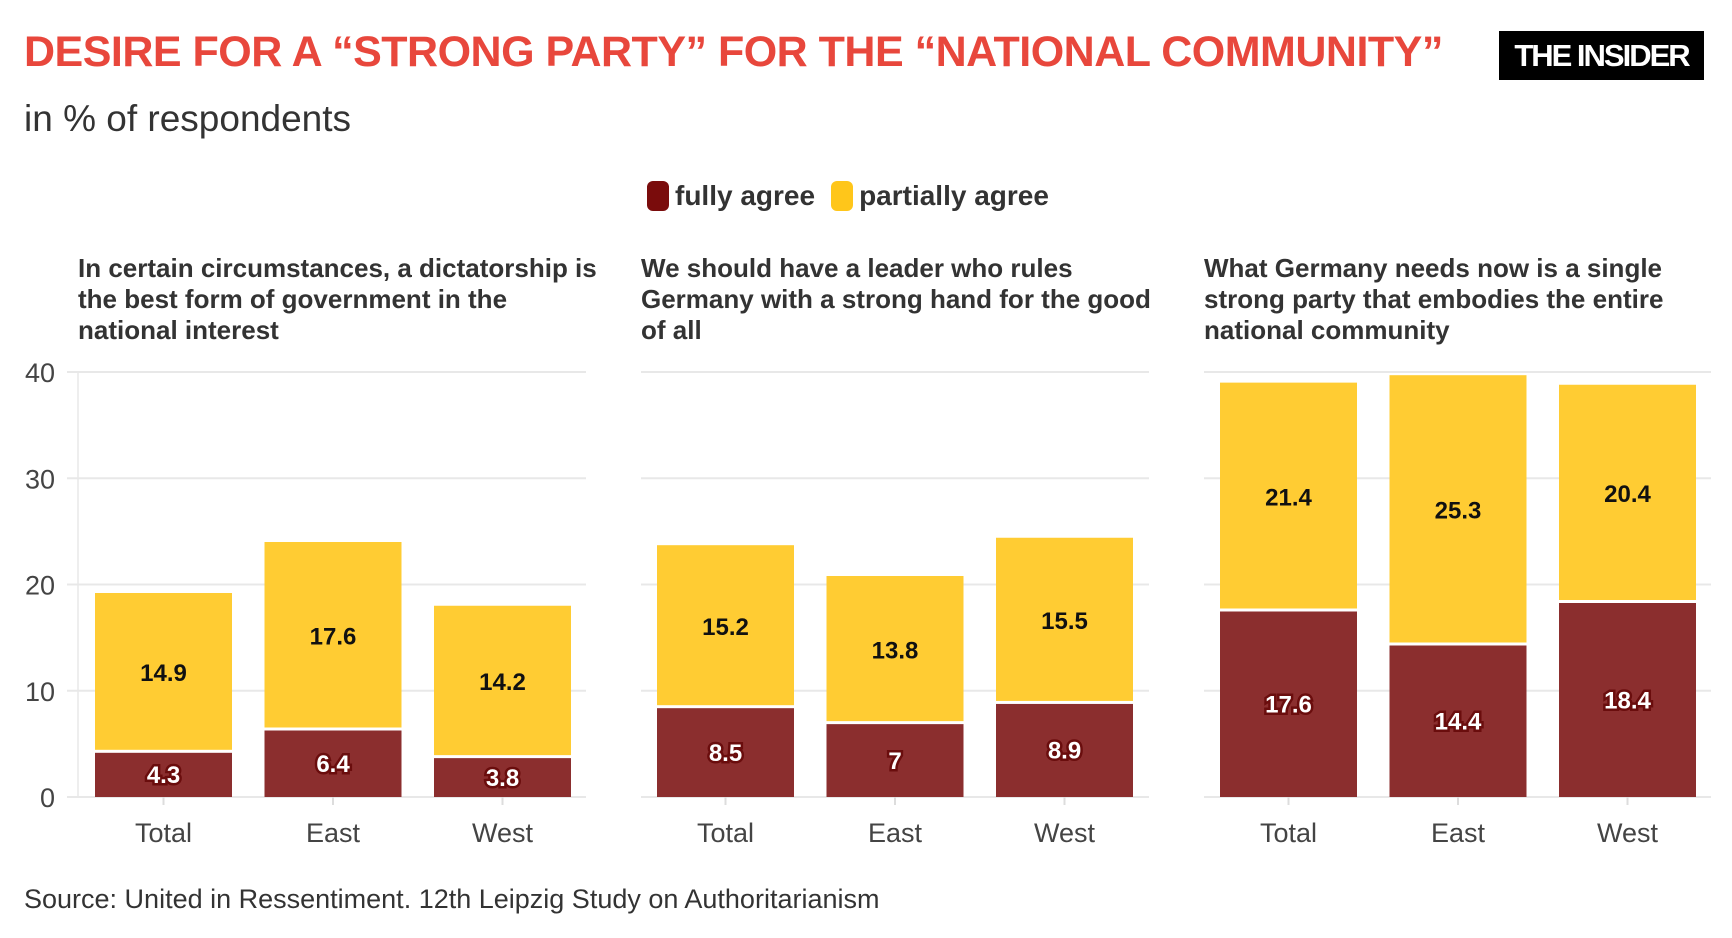 This screenshot has height=938, width=1732. Describe the element at coordinates (1601, 55) in the screenshot. I see `the-insider-logo: THE INSIDER` at that location.